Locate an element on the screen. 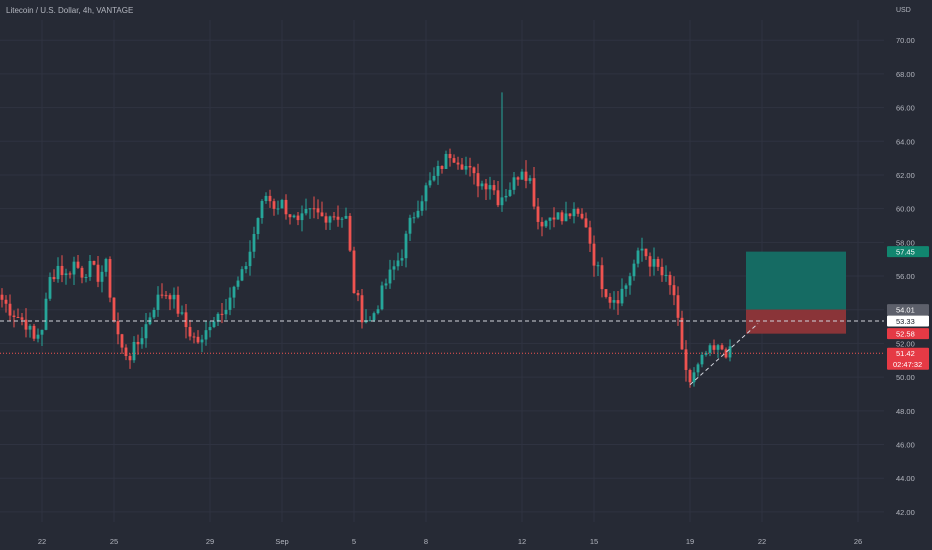 The image size is (932, 550). currency-label: USD is located at coordinates (903, 10).